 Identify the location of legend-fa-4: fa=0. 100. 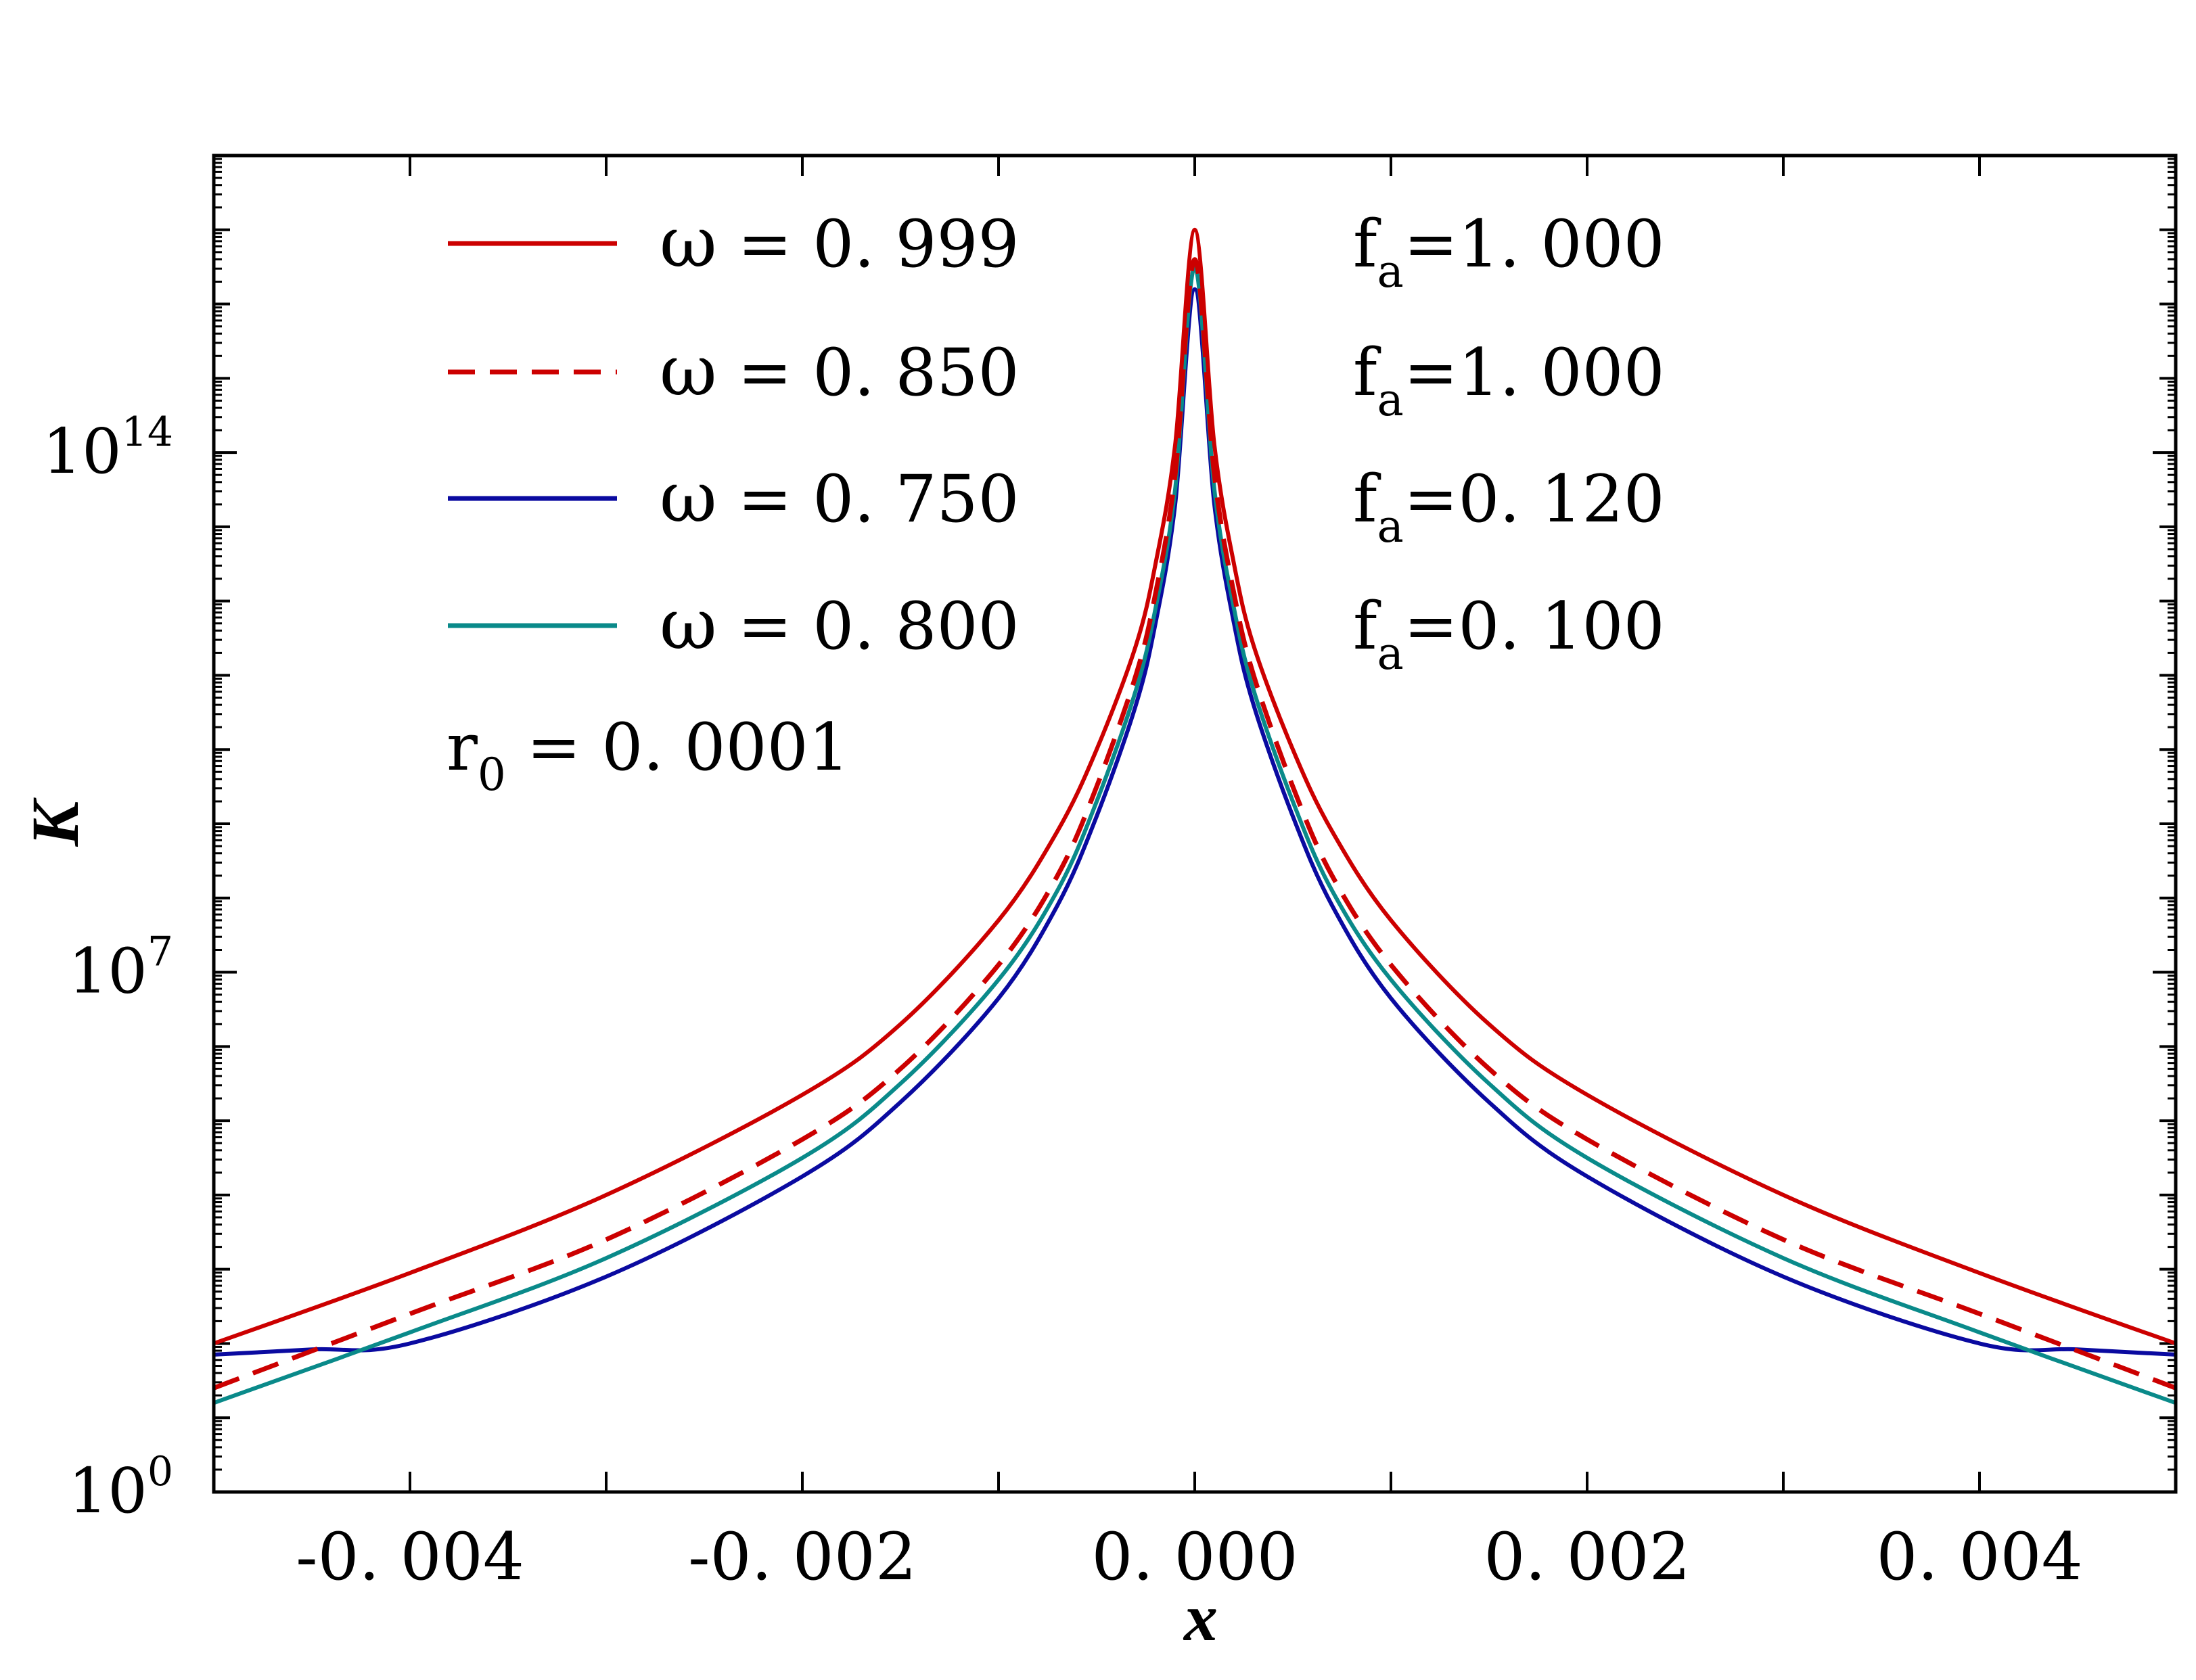
(1509, 634).